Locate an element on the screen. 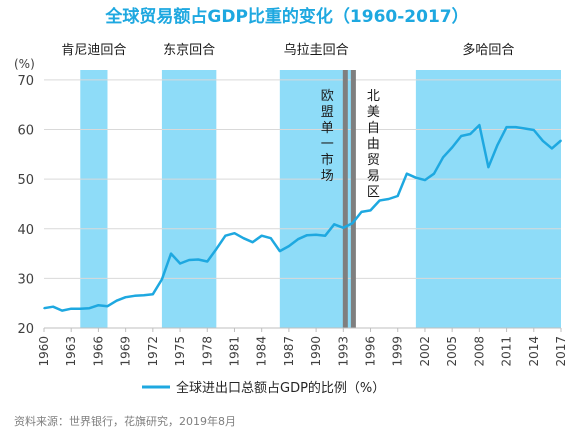 The image size is (575, 442). x-tick-label-14: 2002 is located at coordinates (425, 351).